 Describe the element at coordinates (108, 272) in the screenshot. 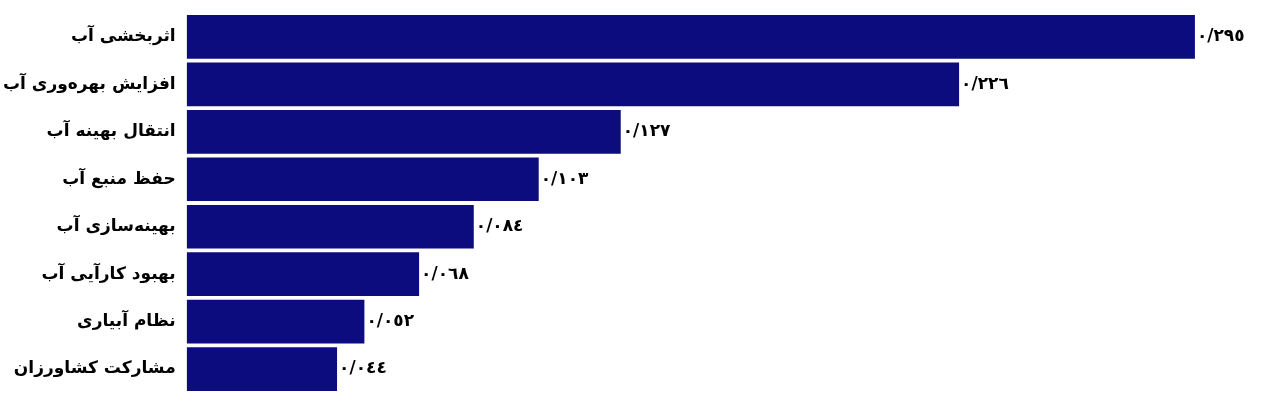

I see `y-tick-label: بهبود کارآیی آب` at that location.